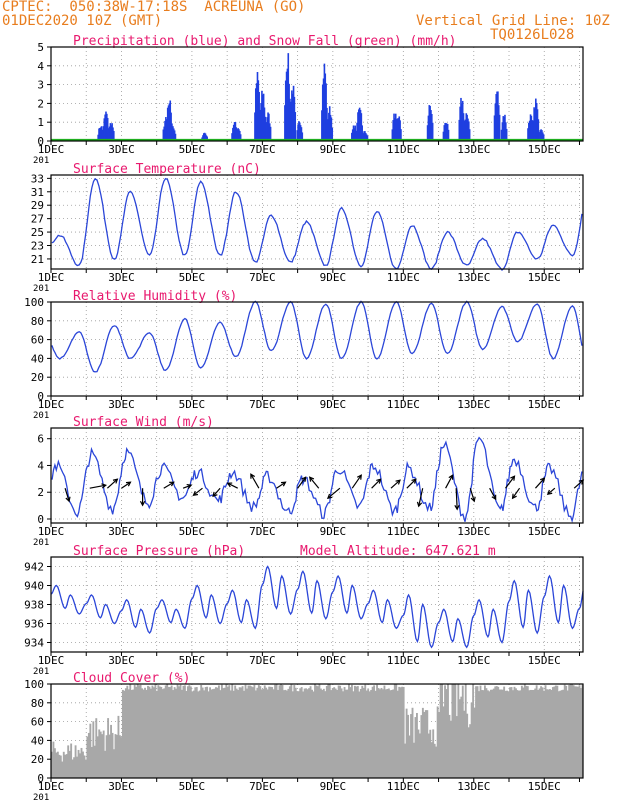 This screenshot has height=800, width=618. Describe the element at coordinates (154, 7) in the screenshot. I see `header-station: CPTEC: 050:38W-17:18S ACREUNA (GO)` at that location.